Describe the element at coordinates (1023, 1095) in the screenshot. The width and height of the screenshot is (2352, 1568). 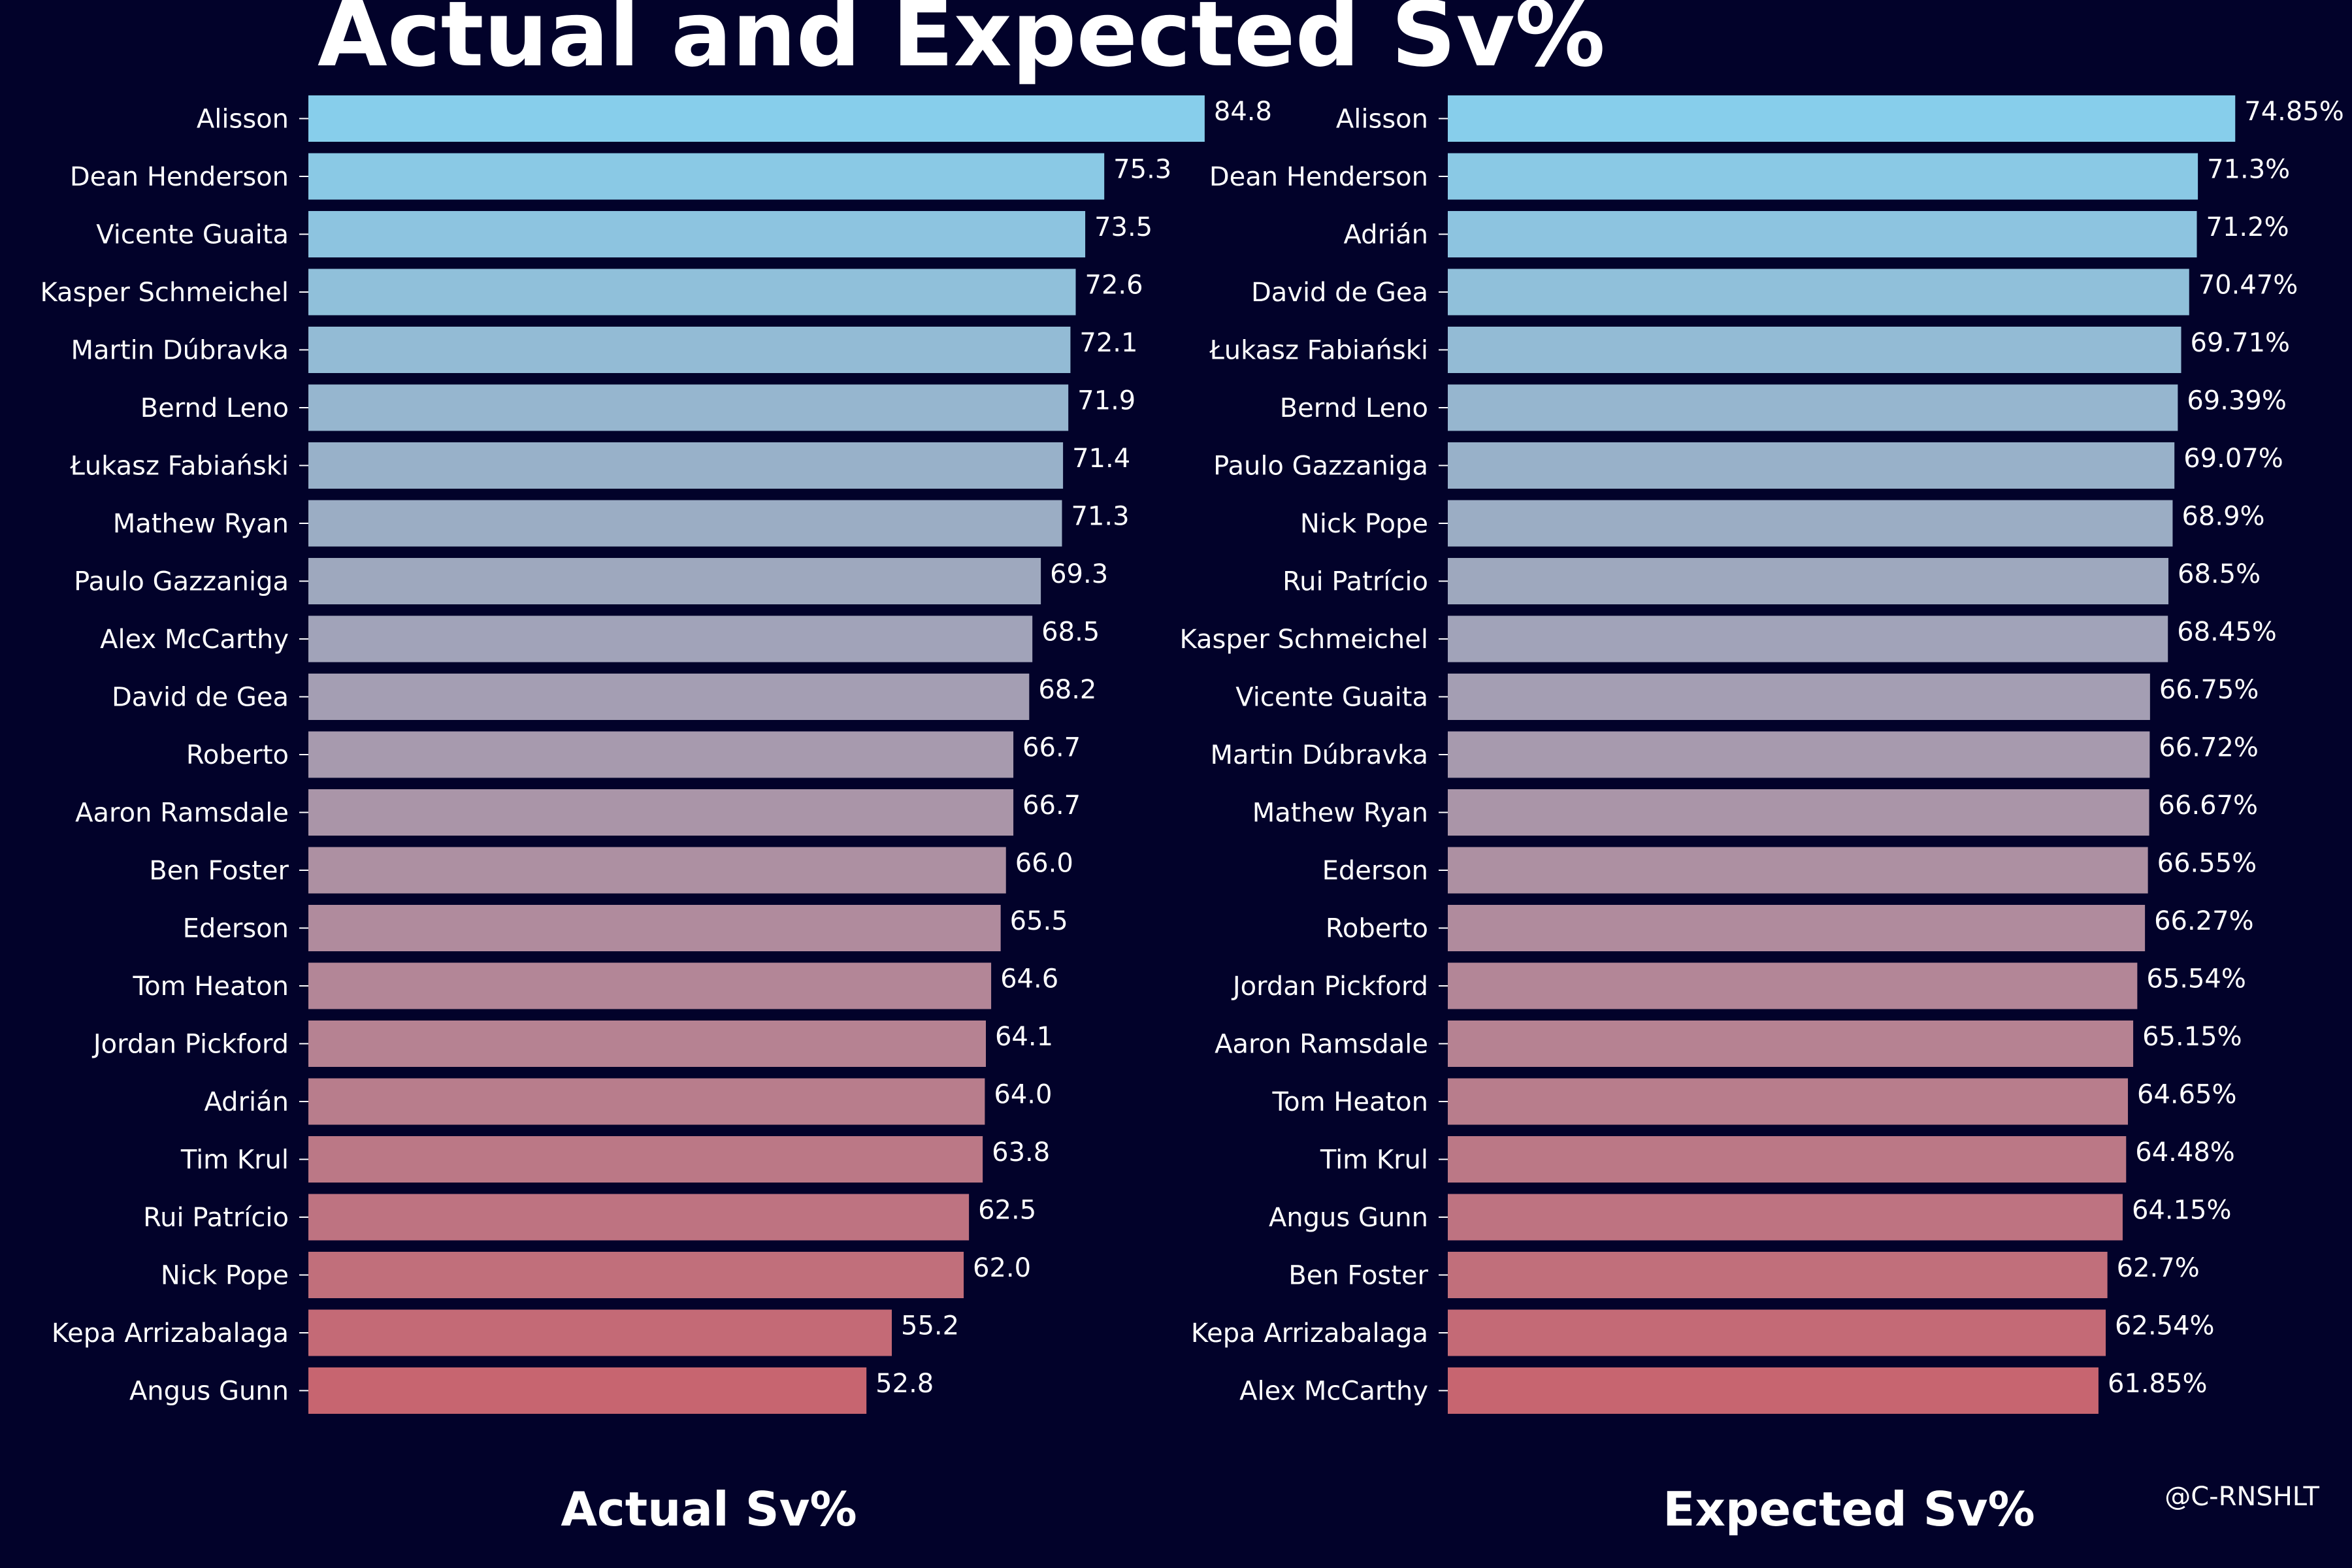
I see `data-label: 64.0` at that location.